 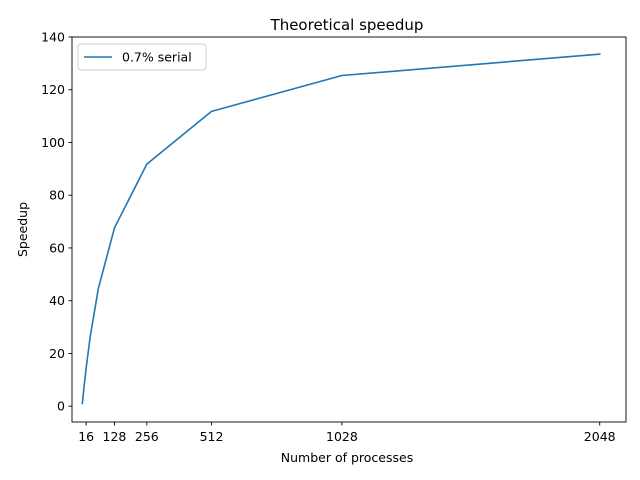 I want to click on y-tick-label: 100, so click(x=53, y=142).